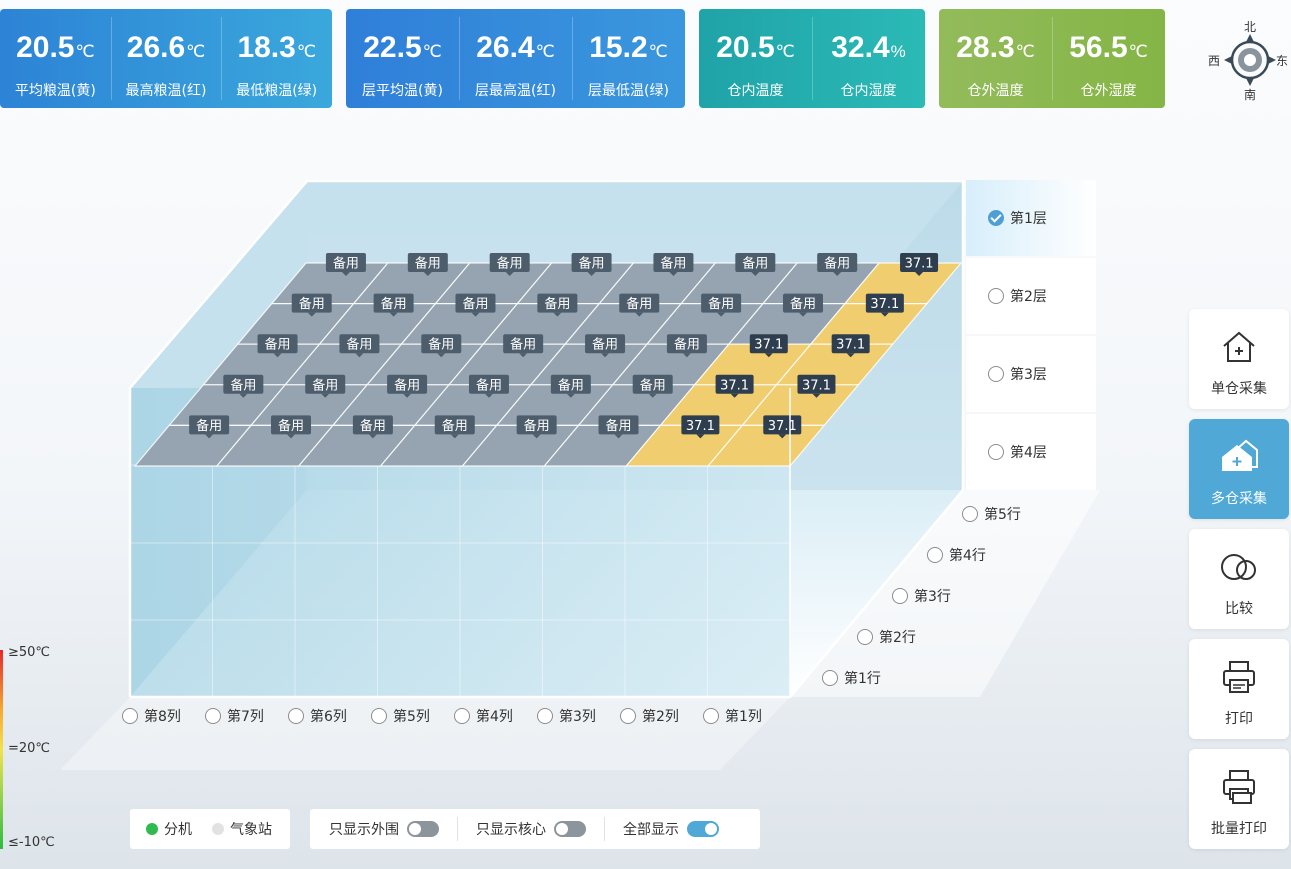  What do you see at coordinates (1238, 567) in the screenshot?
I see `compare-circles-icon` at bounding box center [1238, 567].